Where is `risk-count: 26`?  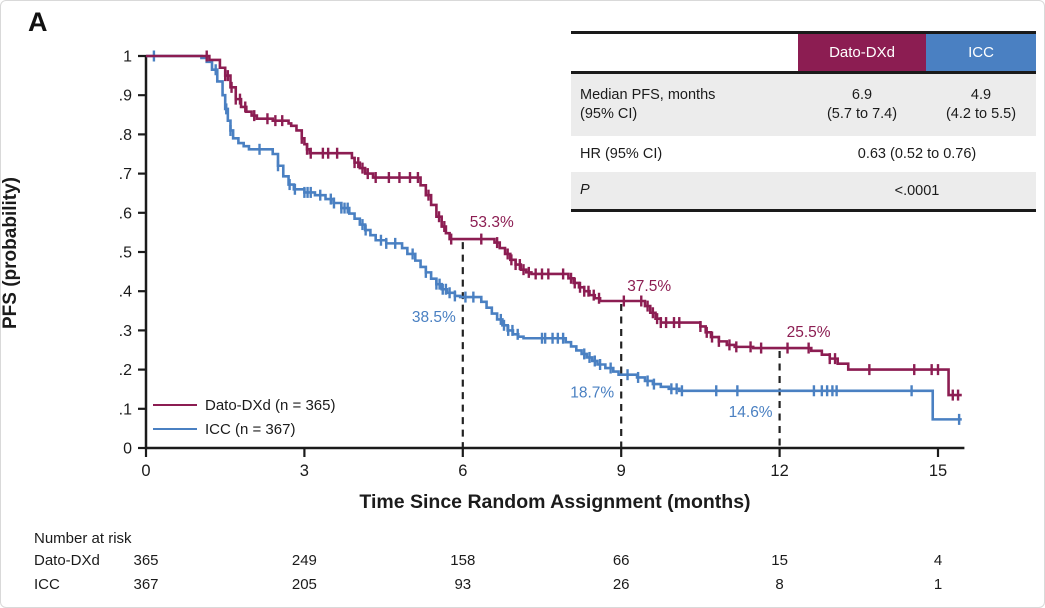
risk-count: 26 is located at coordinates (621, 584).